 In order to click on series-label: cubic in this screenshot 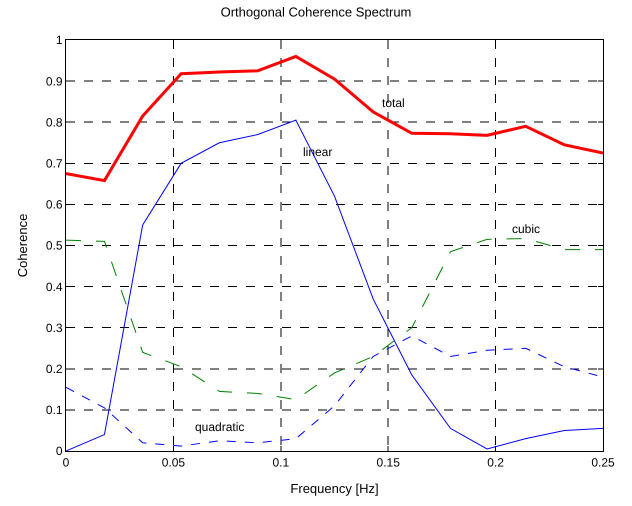, I will do `click(526, 229)`.